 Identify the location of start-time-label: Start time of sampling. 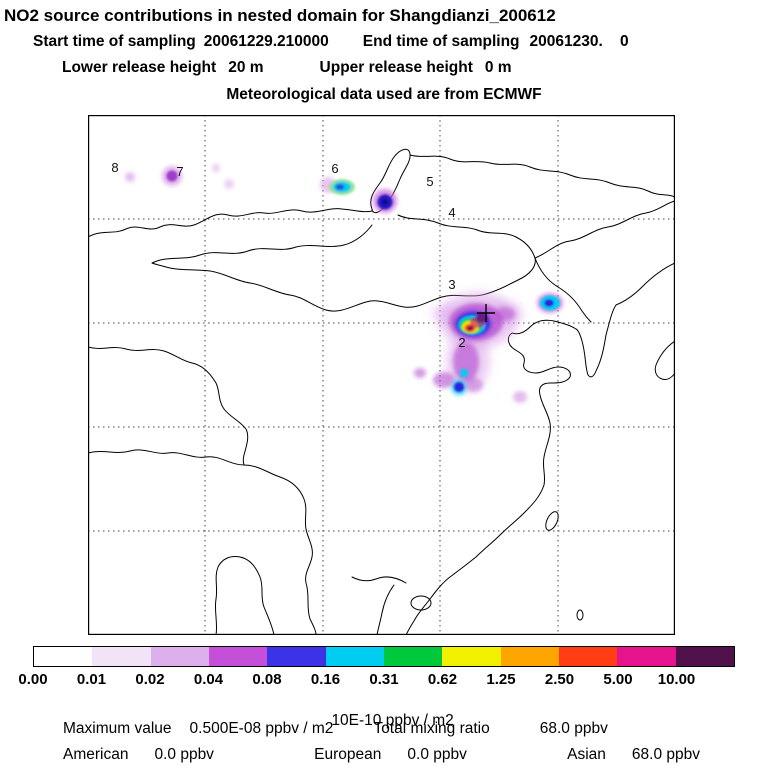
(114, 41).